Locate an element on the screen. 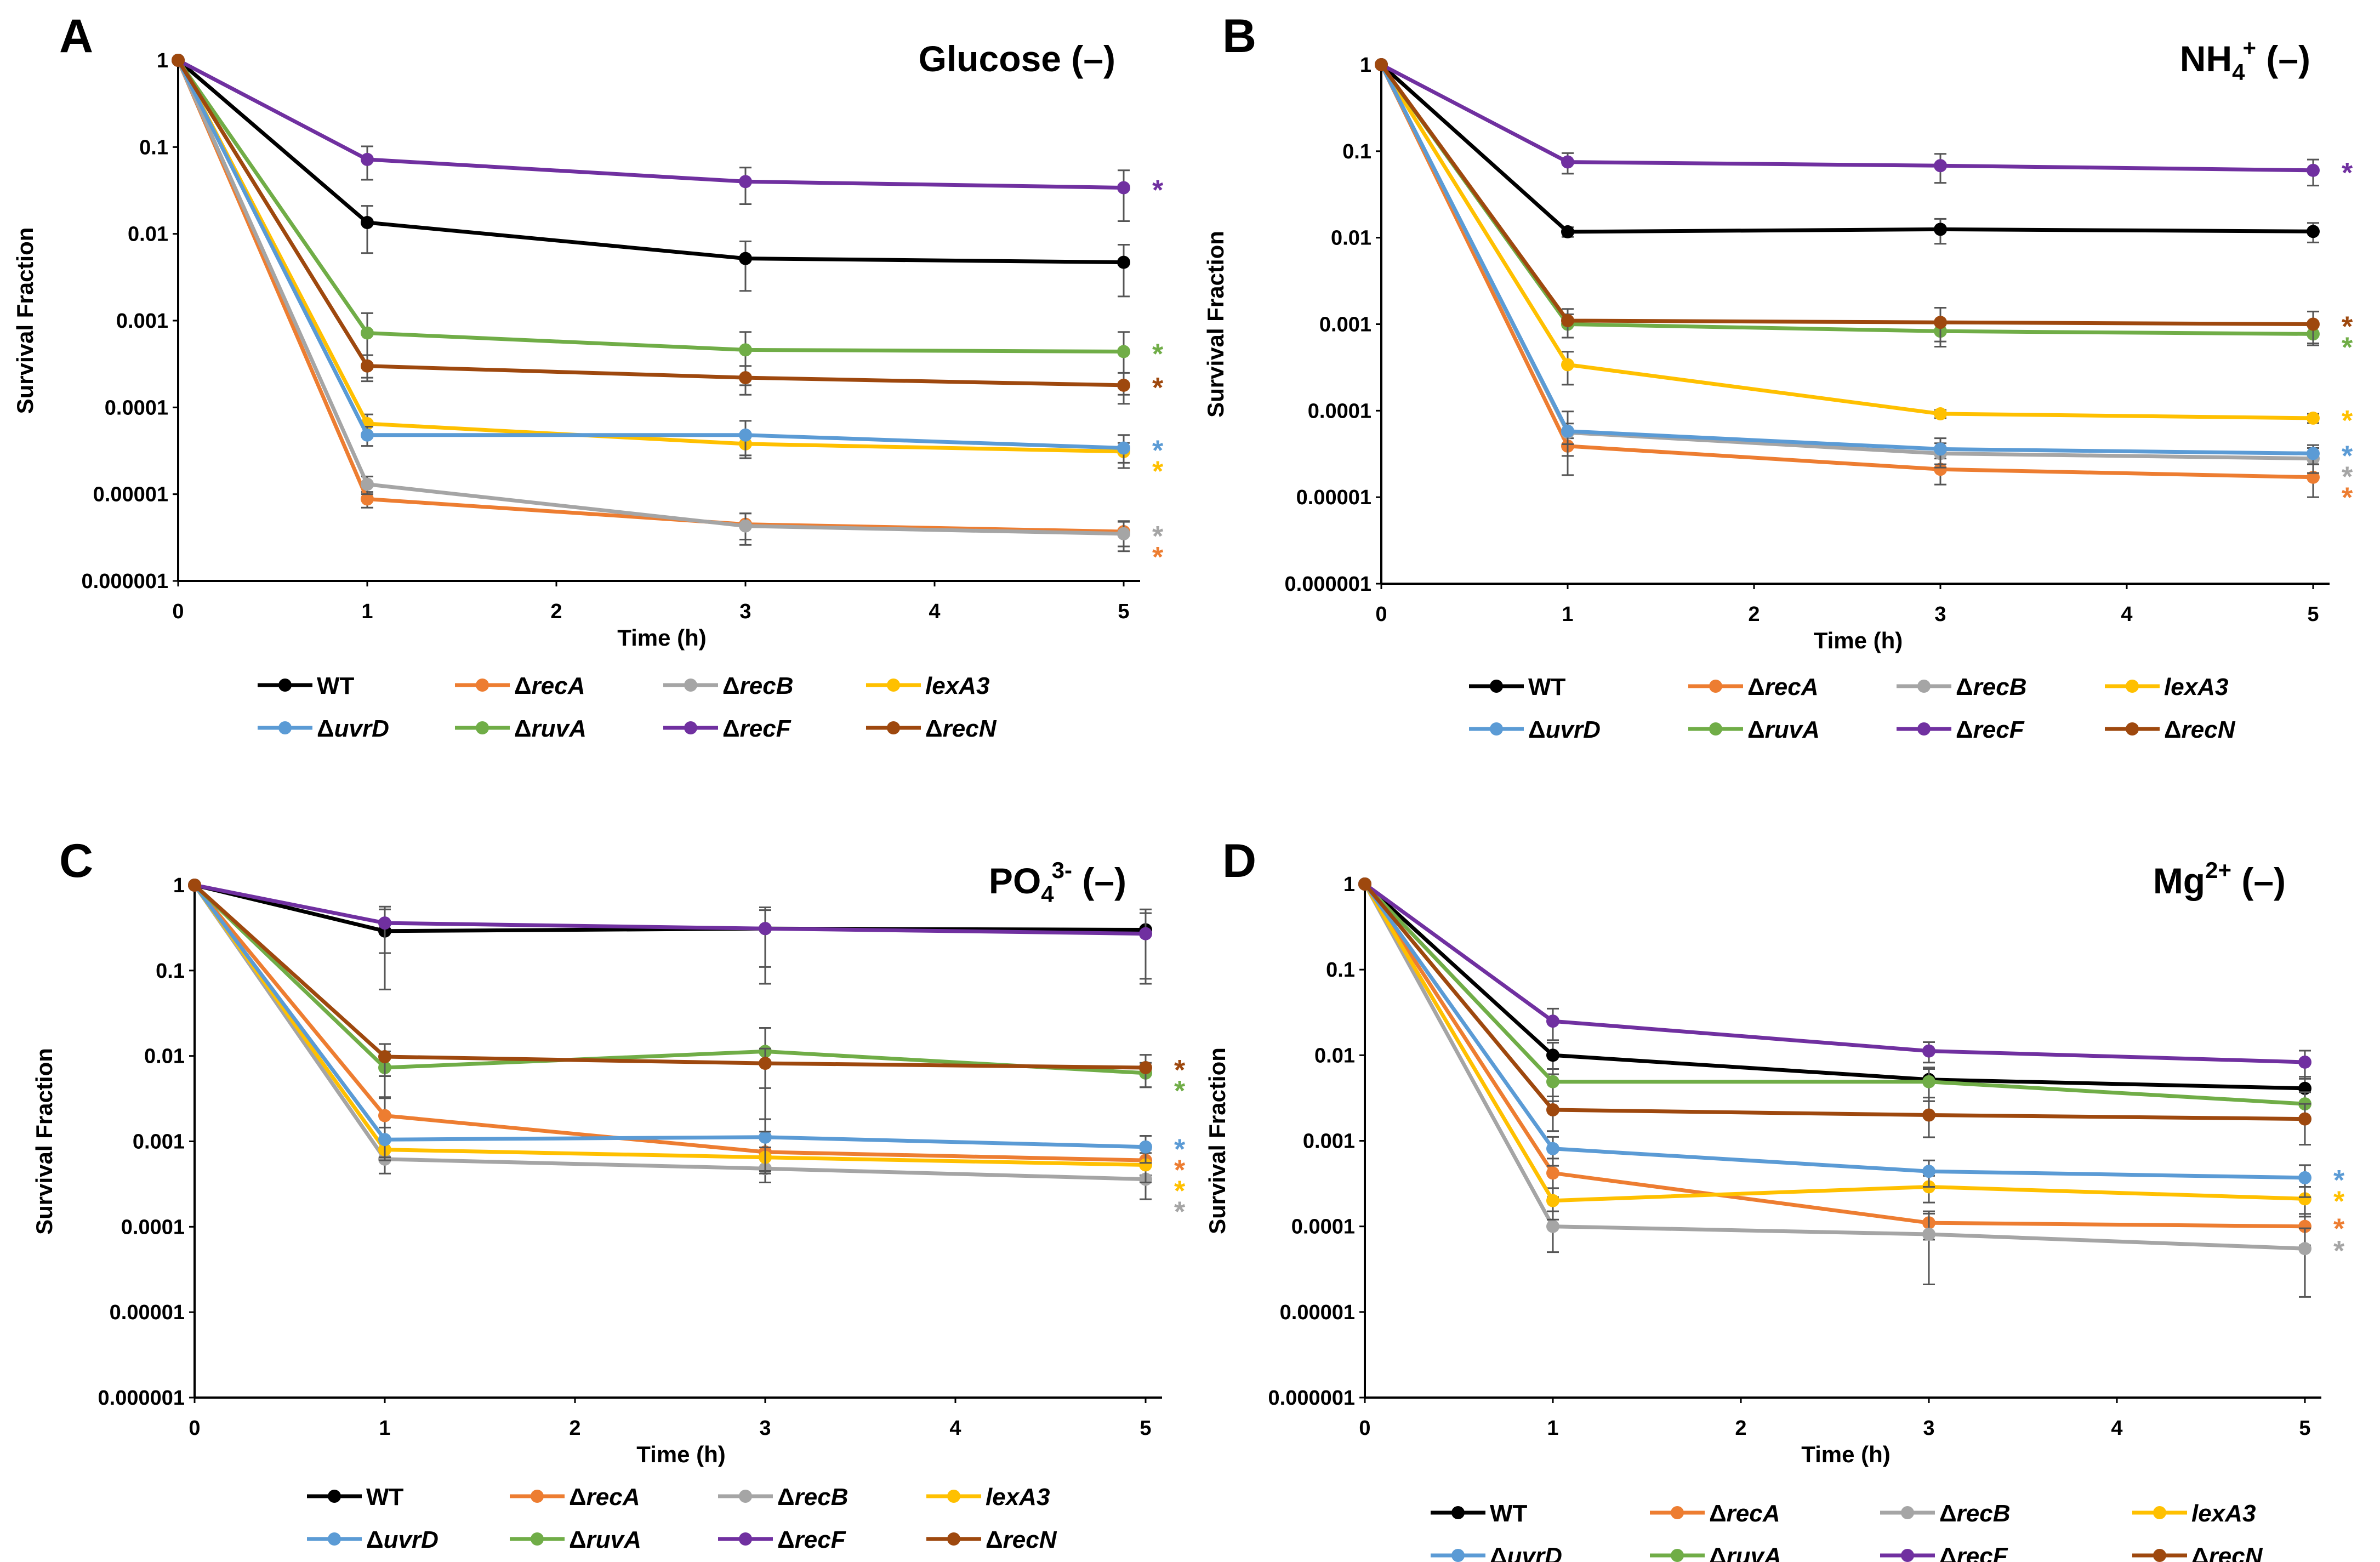 Image resolution: width=2380 pixels, height=1562 pixels. panel-b-y-tick-label: 0.1 is located at coordinates (1356, 151).